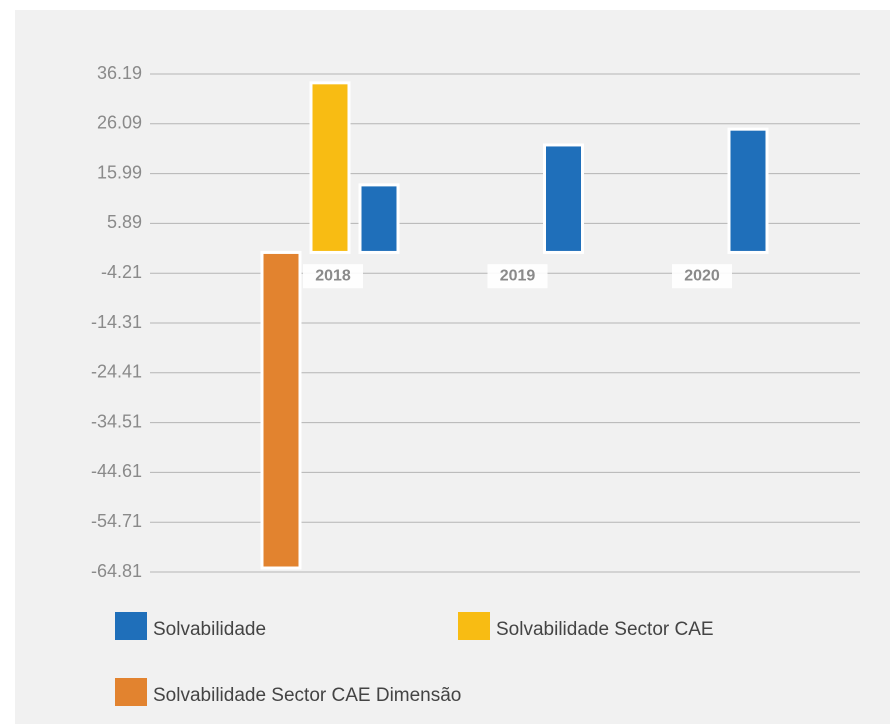 The image size is (890, 724). I want to click on y-tick-label: -4.21, so click(121, 272).